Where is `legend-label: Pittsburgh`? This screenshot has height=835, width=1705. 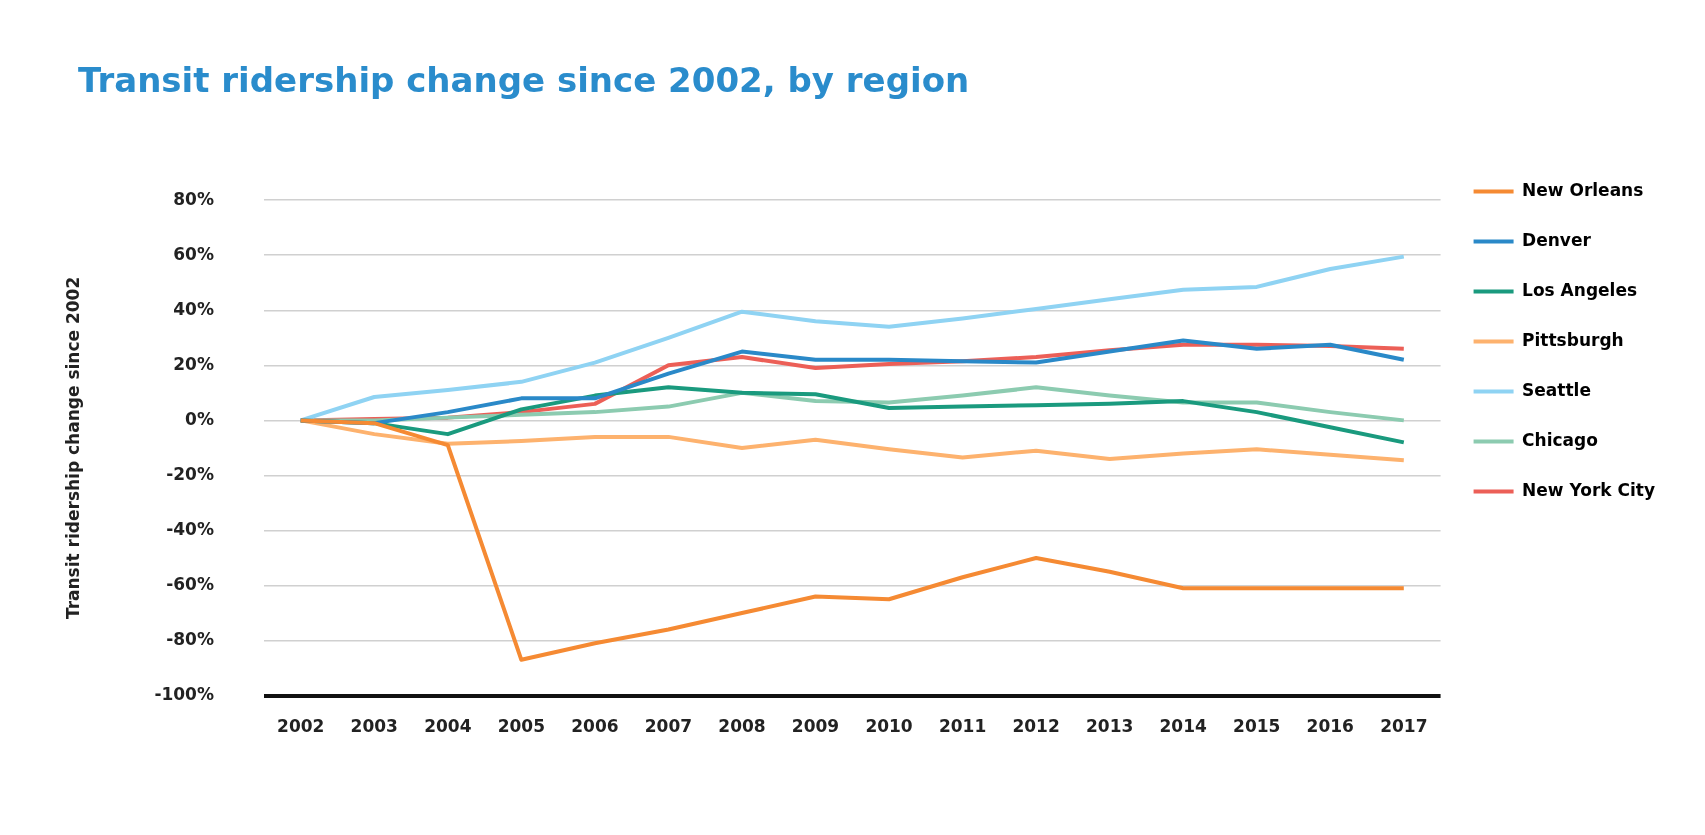
legend-label: Pittsburgh is located at coordinates (1573, 339).